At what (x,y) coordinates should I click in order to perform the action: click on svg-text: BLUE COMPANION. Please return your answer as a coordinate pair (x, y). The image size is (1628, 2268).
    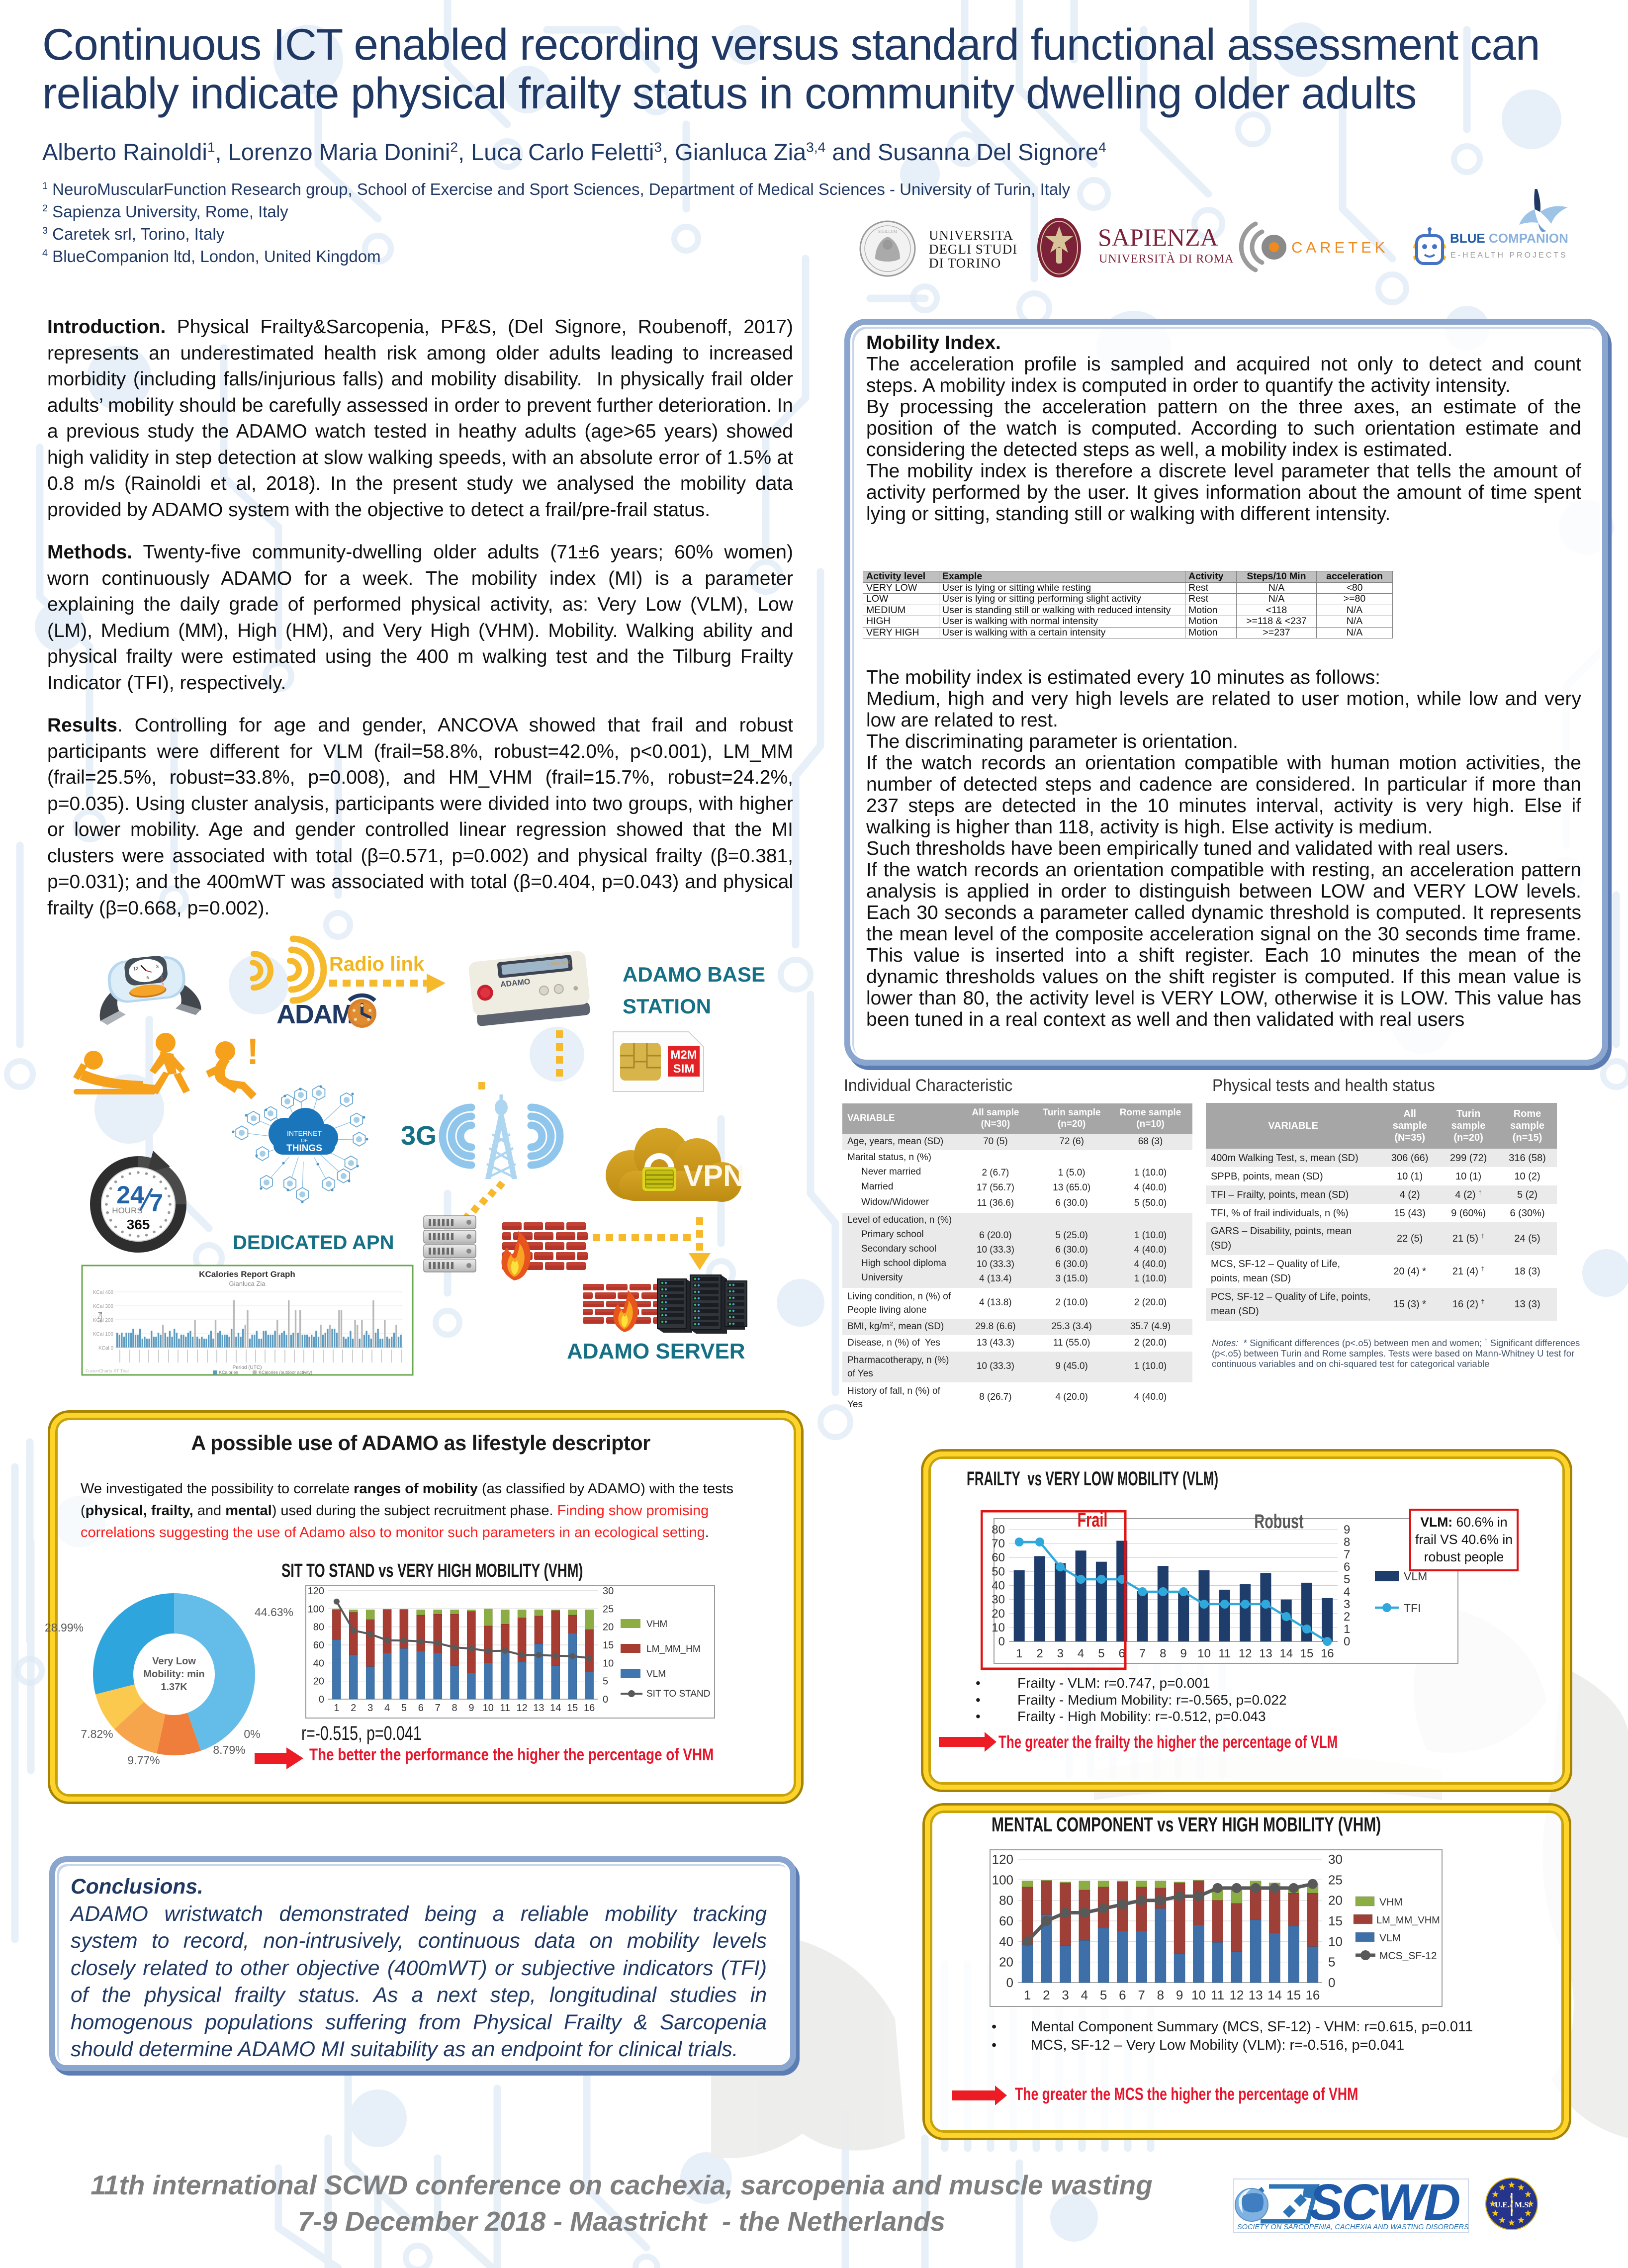
    Looking at the image, I should click on (1509, 239).